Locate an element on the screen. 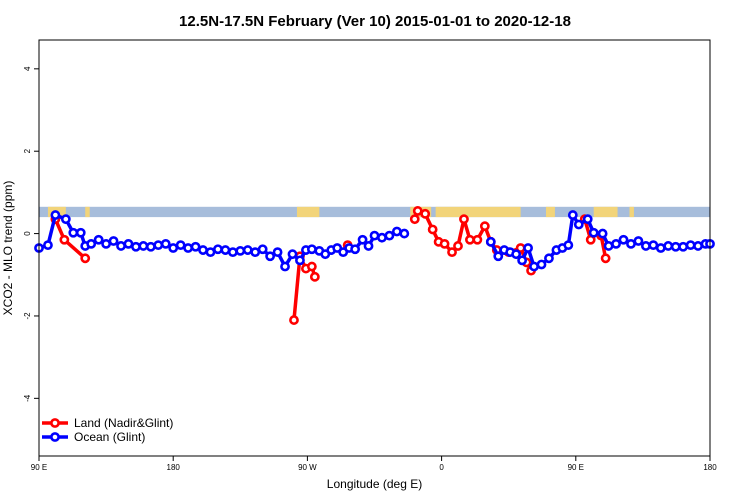  legend-label: Ocean (Glint) is located at coordinates (109, 437).